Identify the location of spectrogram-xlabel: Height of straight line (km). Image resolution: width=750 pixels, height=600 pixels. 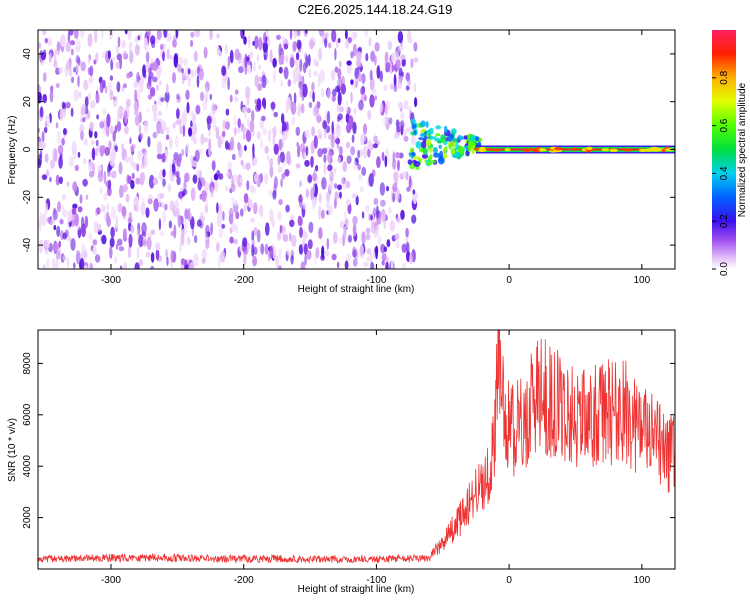
(356, 289).